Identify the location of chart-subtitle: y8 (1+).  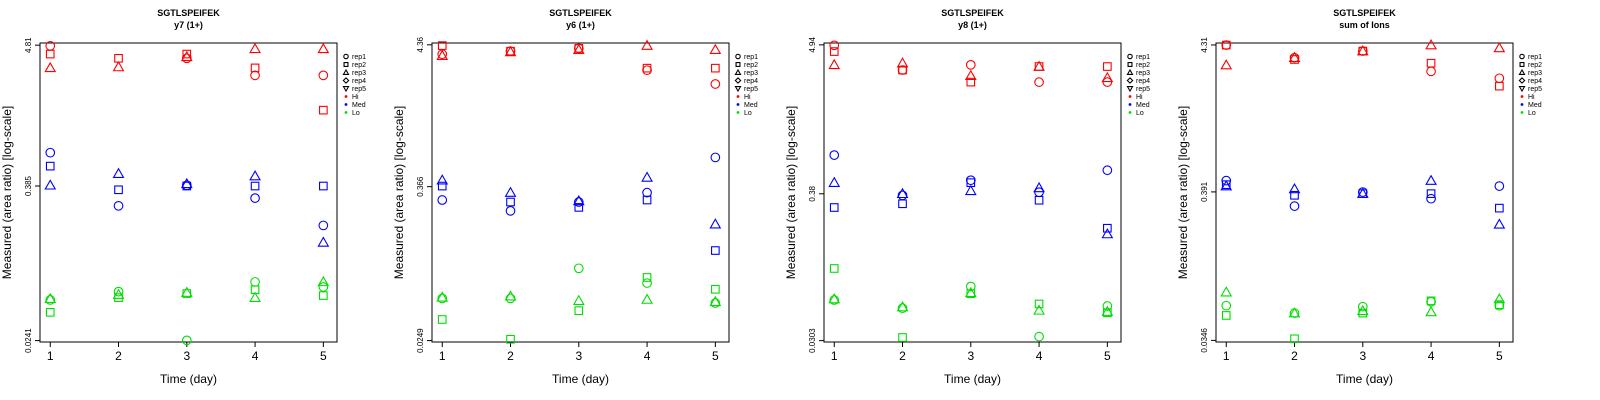
(972, 25).